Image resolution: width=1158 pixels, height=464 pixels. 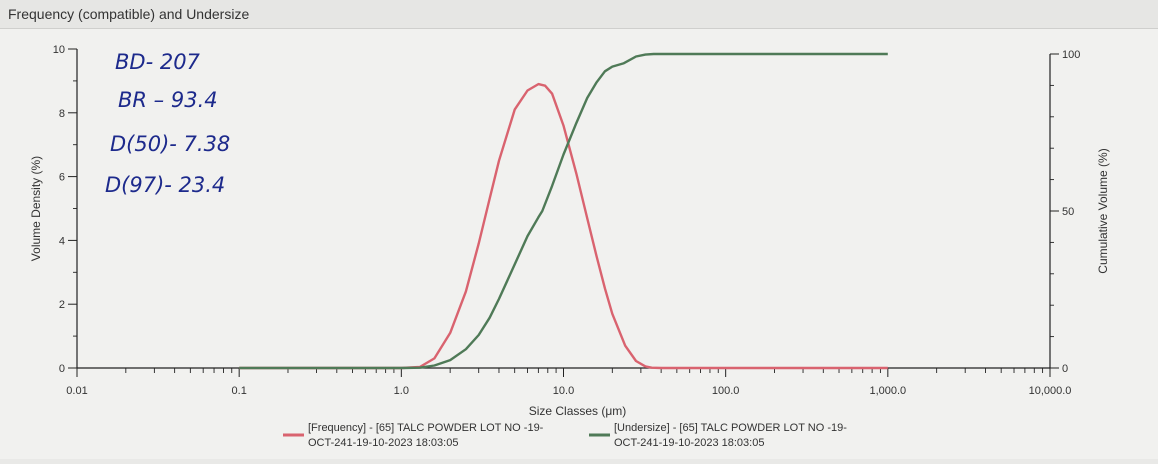 What do you see at coordinates (62, 241) in the screenshot?
I see `y-tick-label: 4` at bounding box center [62, 241].